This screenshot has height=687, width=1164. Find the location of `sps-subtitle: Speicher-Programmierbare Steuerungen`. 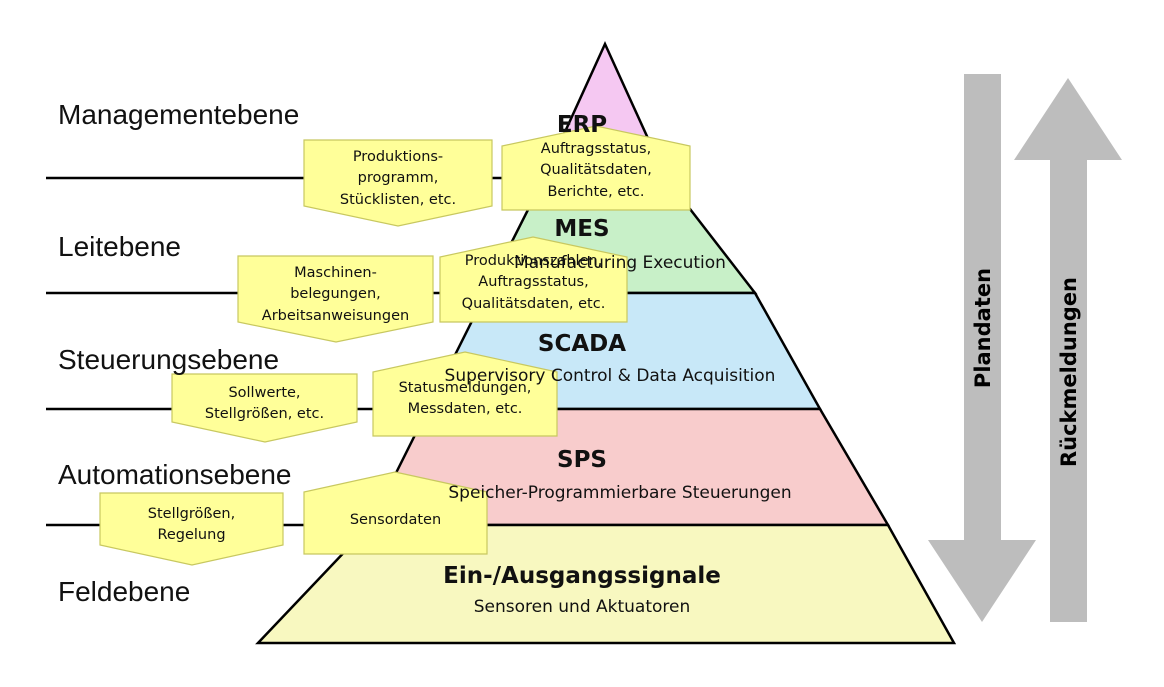

sps-subtitle: Speicher-Programmierbare Steuerungen is located at coordinates (620, 493).